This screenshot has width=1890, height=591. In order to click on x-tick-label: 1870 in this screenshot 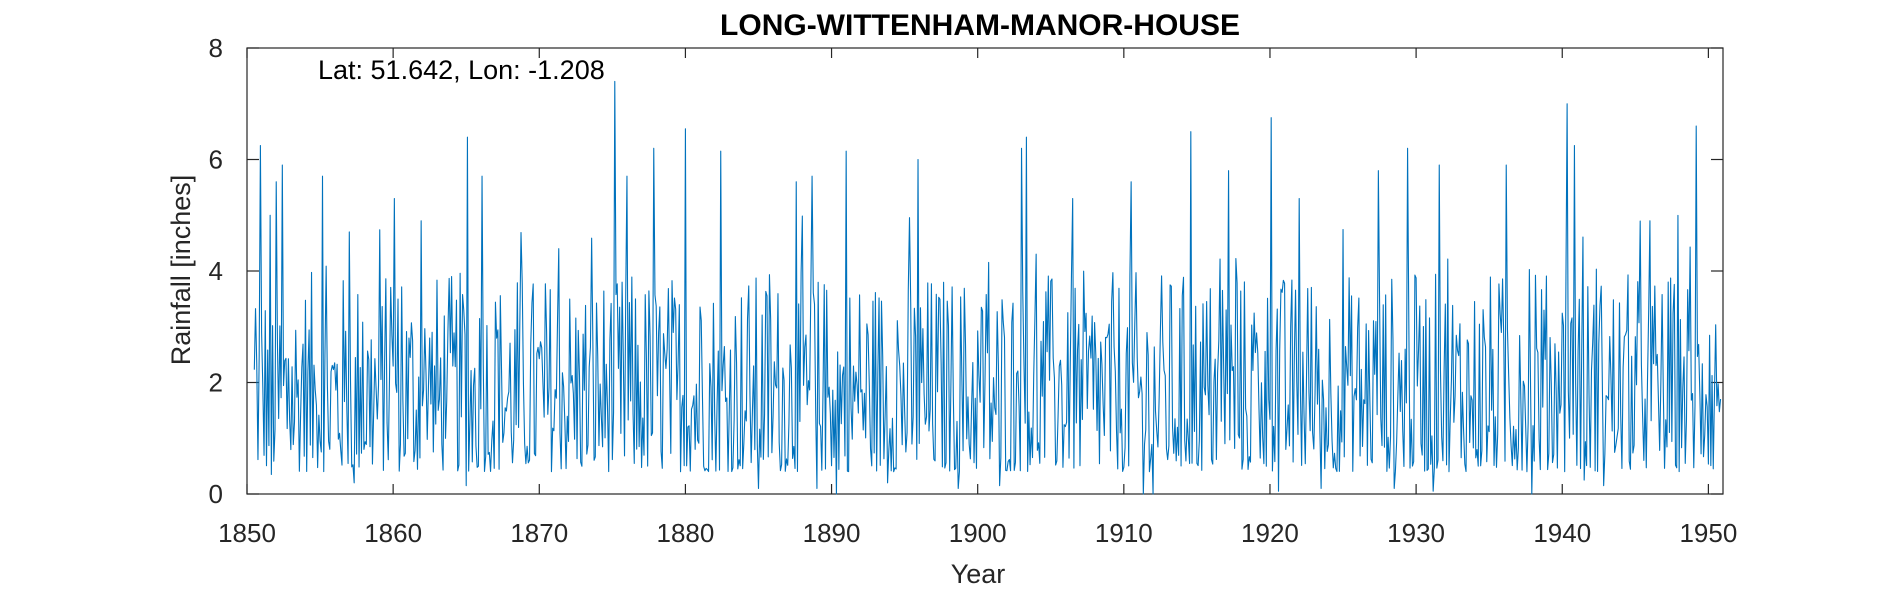, I will do `click(539, 533)`.